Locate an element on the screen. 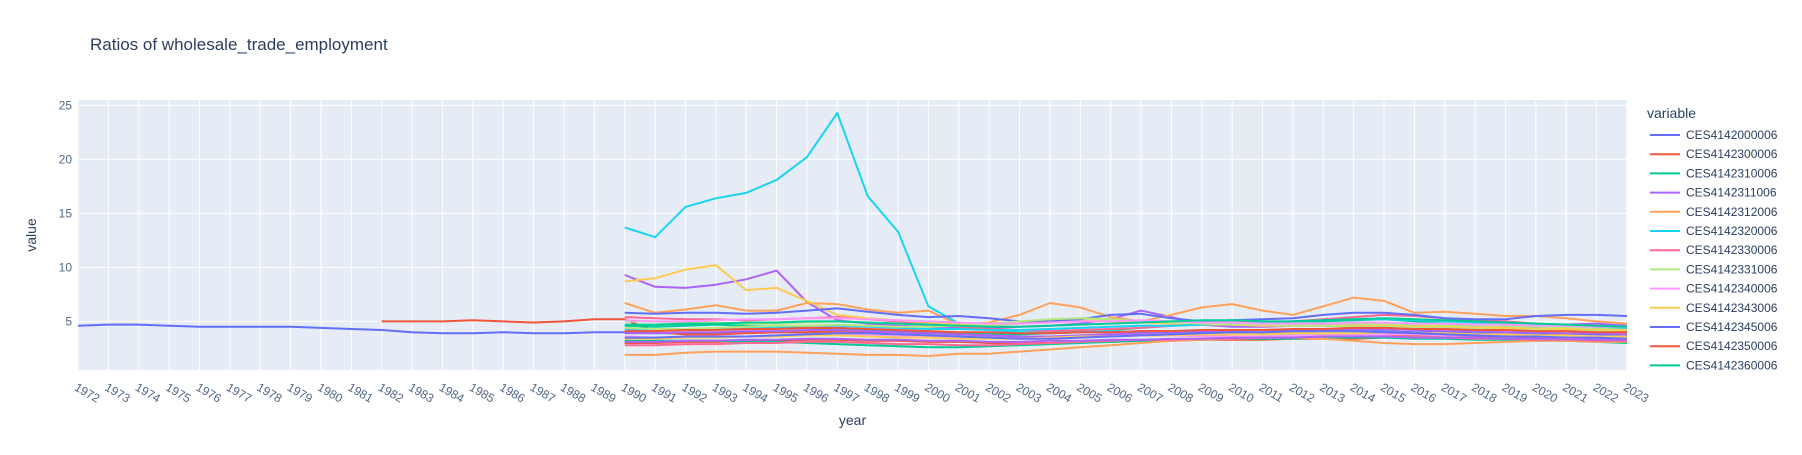  y-tick-label: 20 is located at coordinates (66, 159).